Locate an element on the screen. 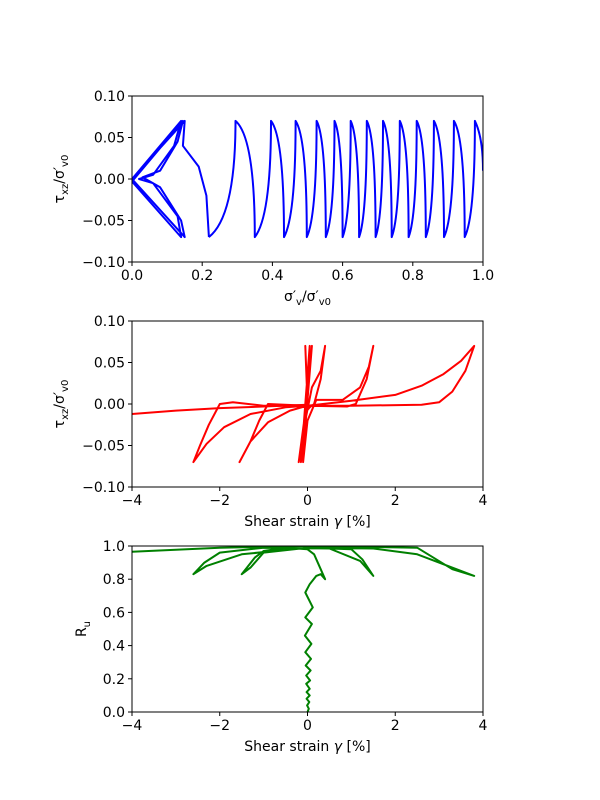  y-axis-label-part: R is located at coordinates (82, 632).